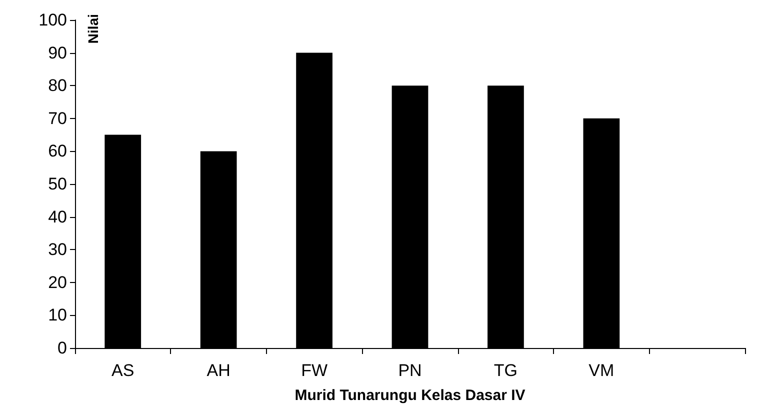 The height and width of the screenshot is (417, 765). What do you see at coordinates (57, 184) in the screenshot?
I see `y-tick-label: 50` at bounding box center [57, 184].